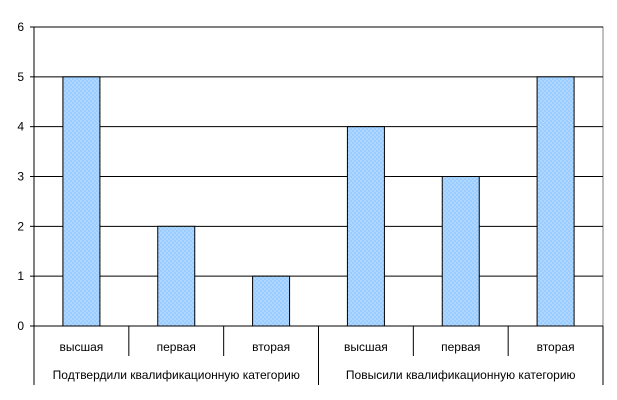 This screenshot has height=400, width=617. What do you see at coordinates (317, 347) in the screenshot?
I see `x-axis-category-labels: высшая первая вторая высшая первая вторая` at bounding box center [317, 347].